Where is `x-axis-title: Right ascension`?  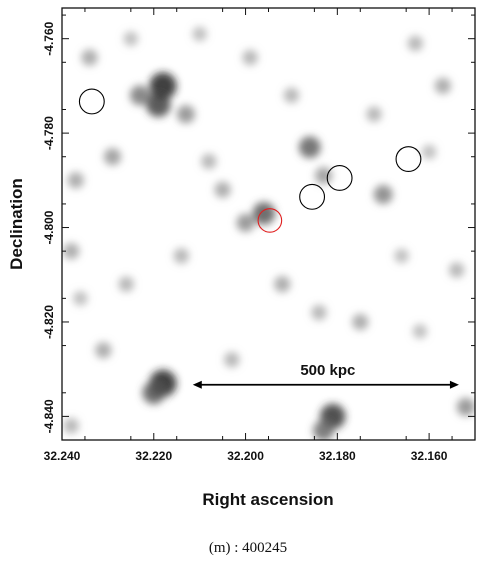 x-axis-title: Right ascension is located at coordinates (267, 499).